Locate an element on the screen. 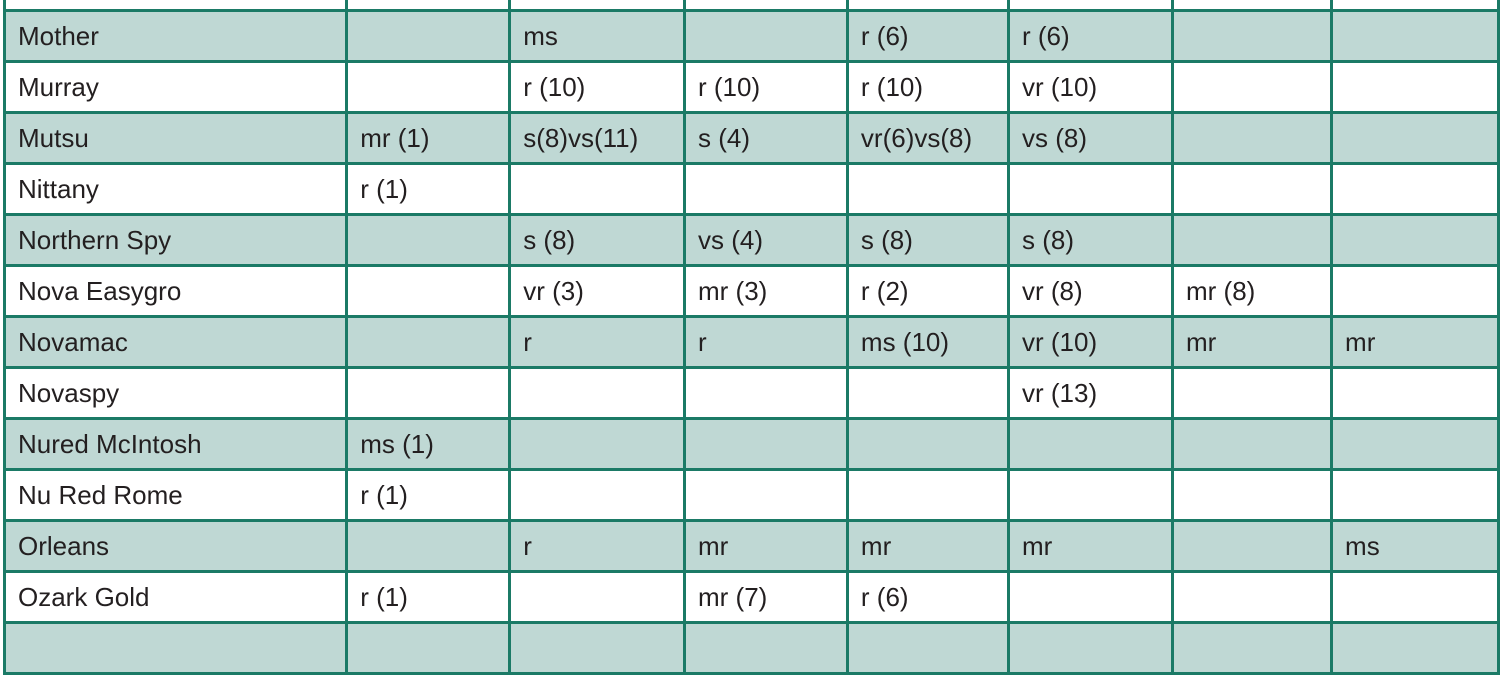 This screenshot has width=1500, height=675. rating-cell: mr (3) is located at coordinates (766, 291).